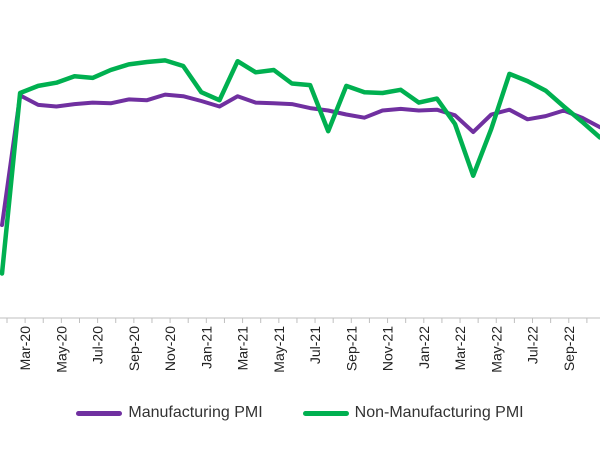  I want to click on legend-item-manufacturing: Manufacturing PMI, so click(169, 413).